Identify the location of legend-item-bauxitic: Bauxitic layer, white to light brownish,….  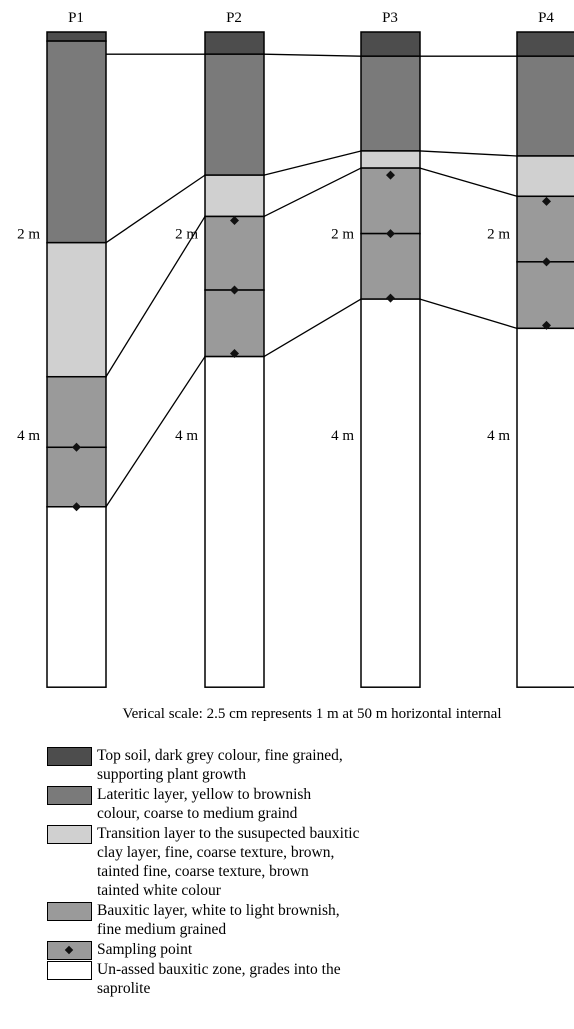
(257, 920).